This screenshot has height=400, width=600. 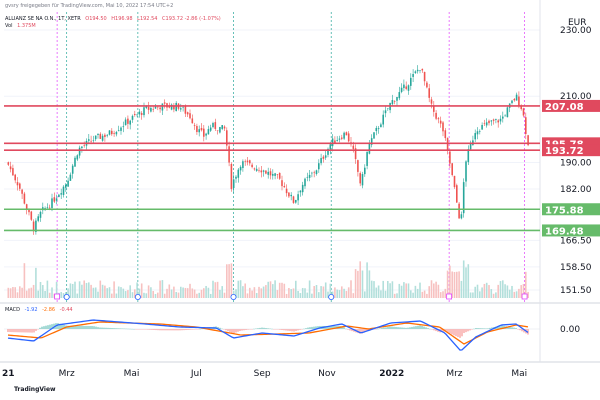 What do you see at coordinates (196, 374) in the screenshot?
I see `time-tick-label: Jul` at bounding box center [196, 374].